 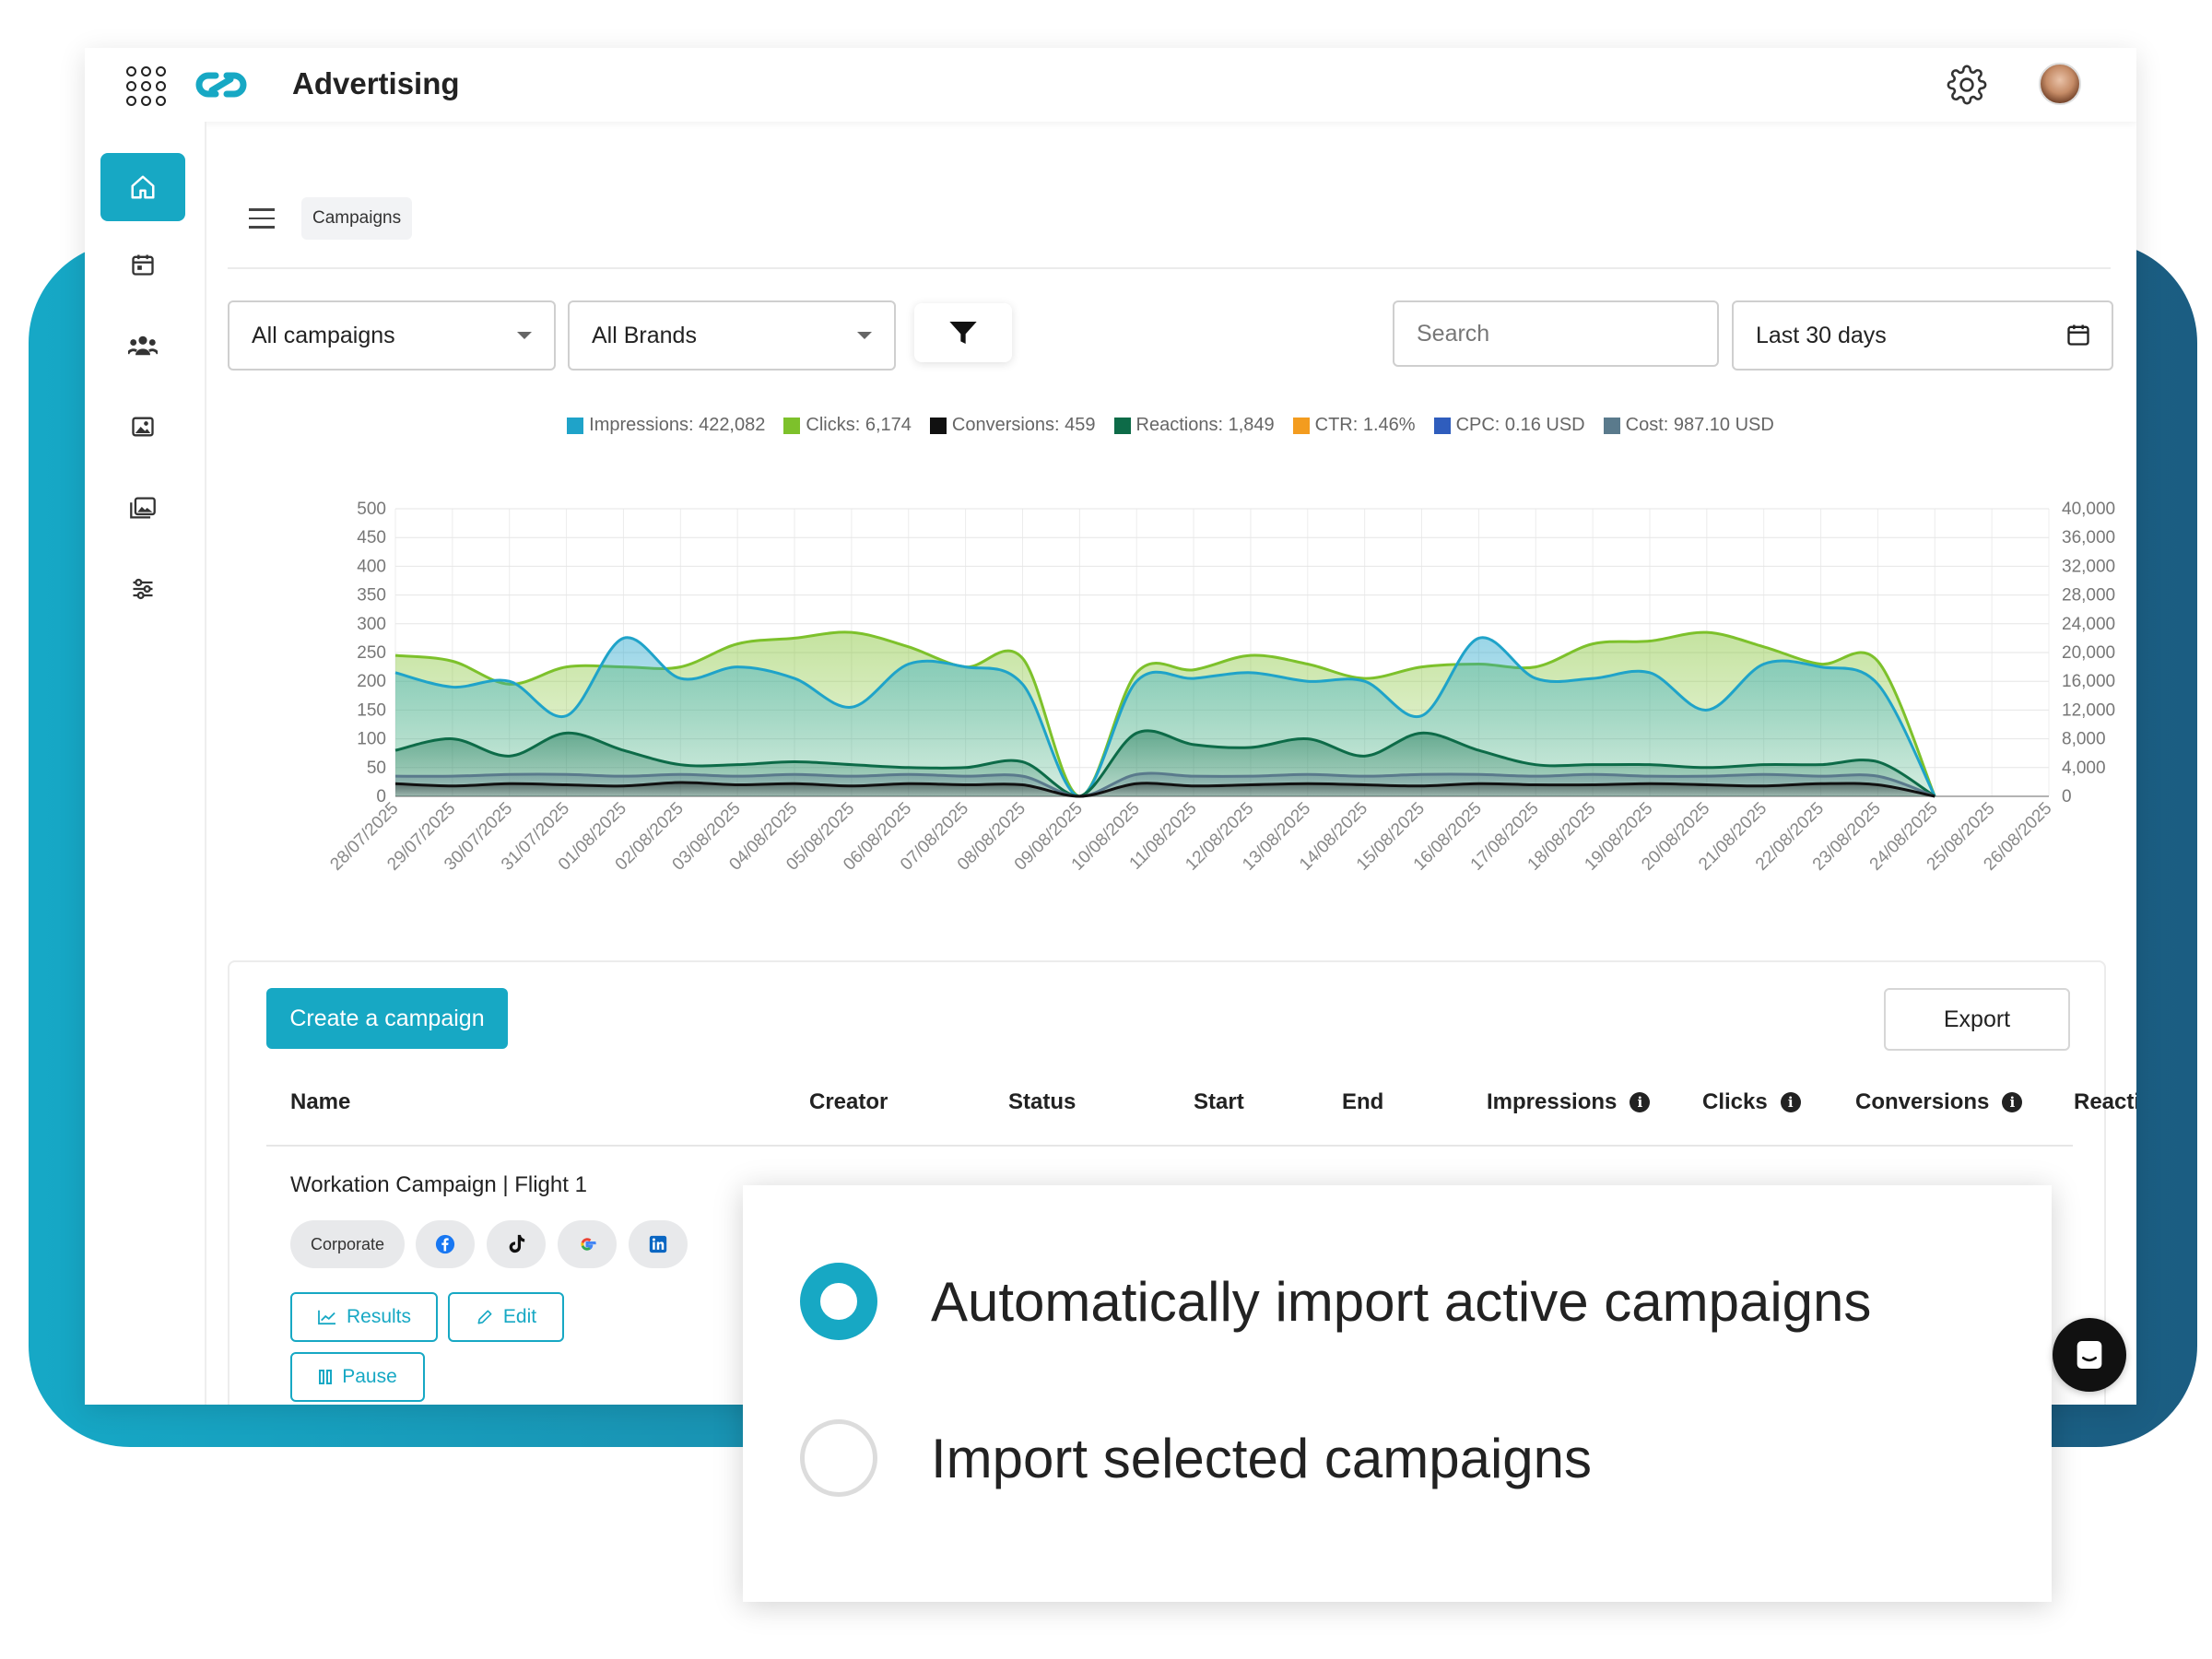 What do you see at coordinates (142, 589) in the screenshot?
I see `sidebar-item-settings` at bounding box center [142, 589].